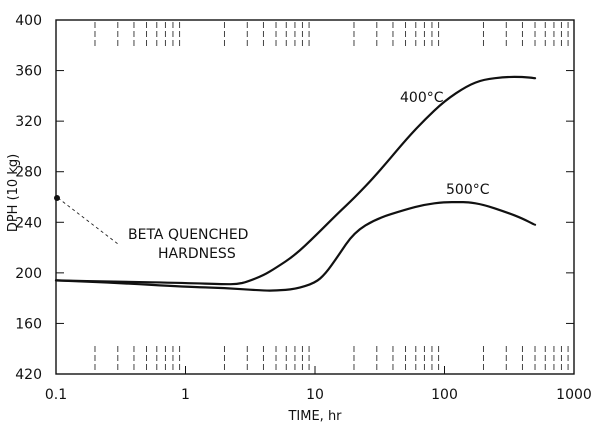 The image size is (603, 427). Describe the element at coordinates (444, 395) in the screenshot. I see `x-tick-label: 100` at that location.